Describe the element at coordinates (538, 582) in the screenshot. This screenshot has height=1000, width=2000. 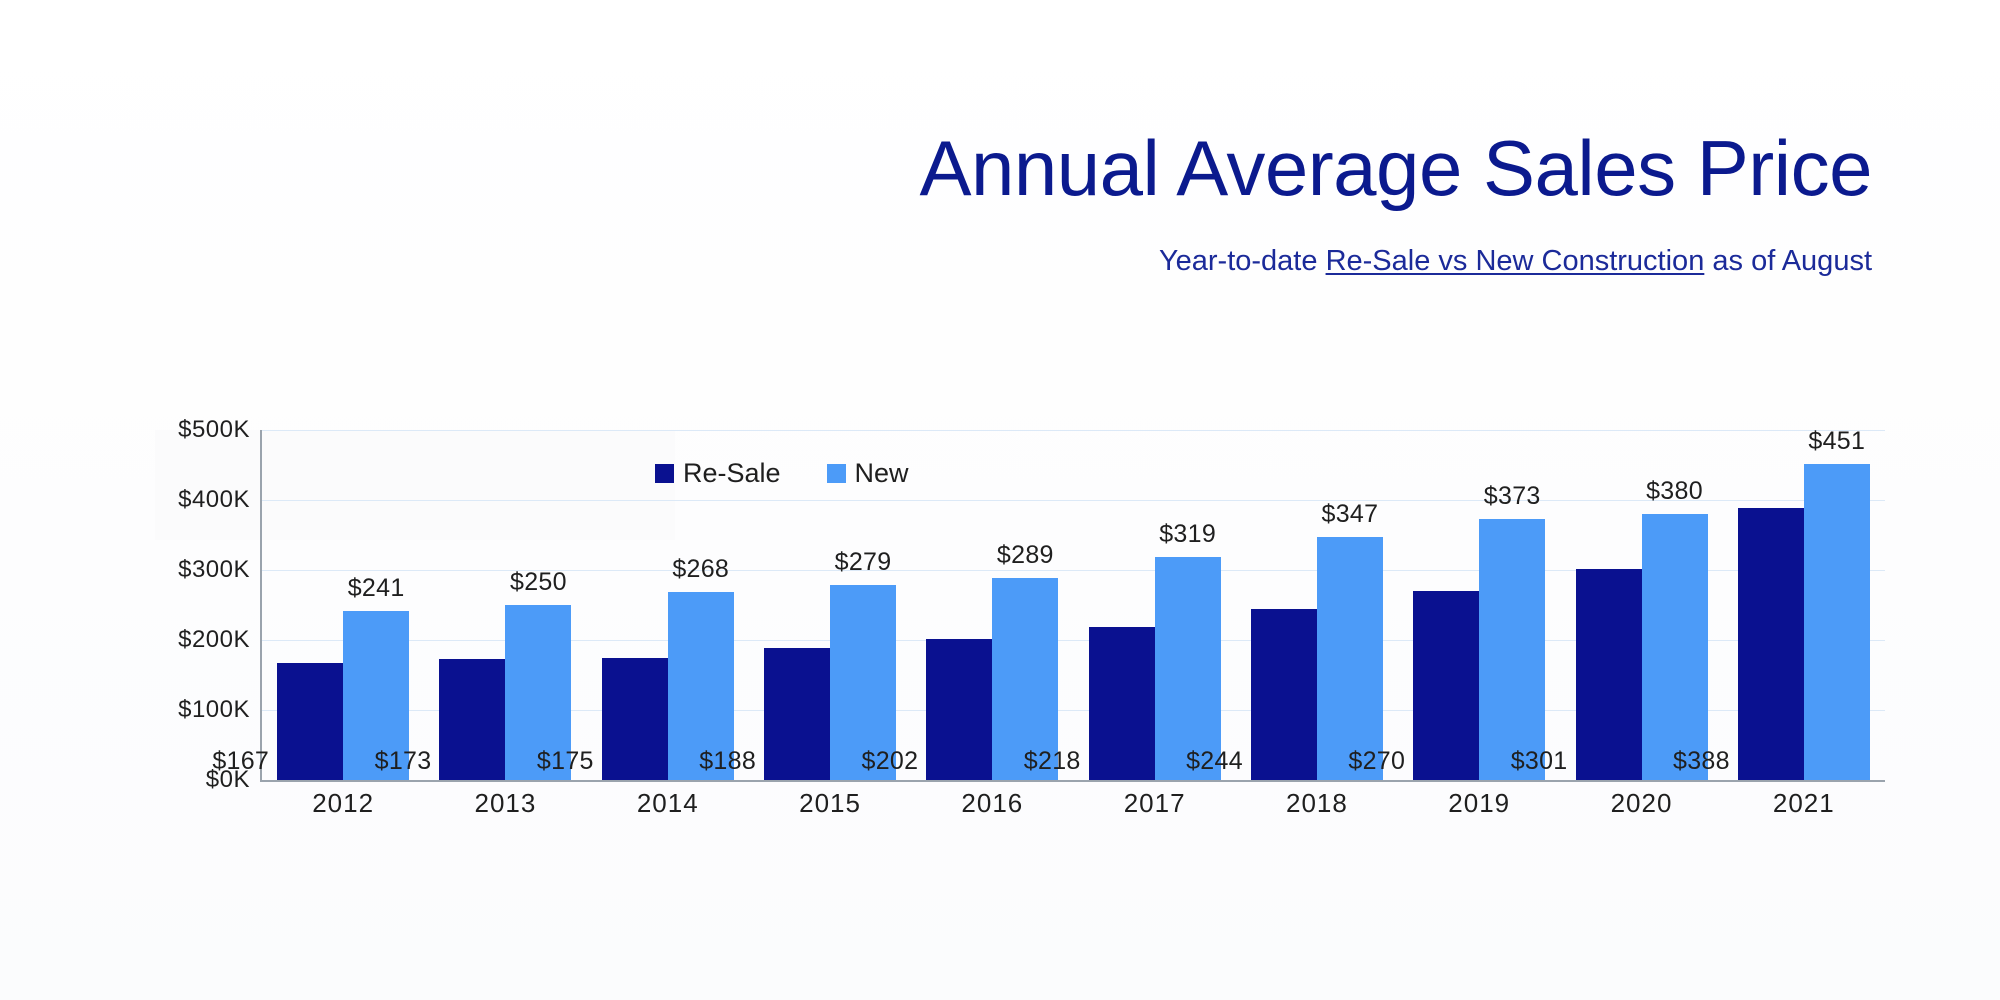
I see `bar-value-label: $250` at that location.